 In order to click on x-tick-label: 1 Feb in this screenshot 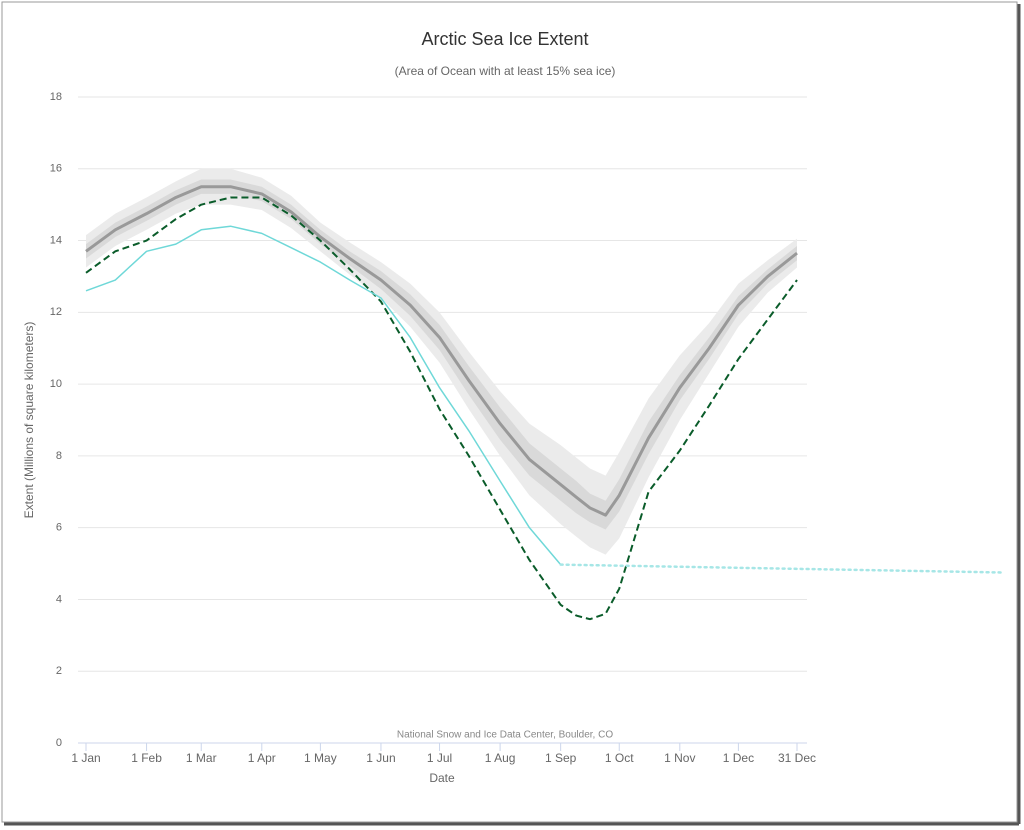, I will do `click(146, 758)`.